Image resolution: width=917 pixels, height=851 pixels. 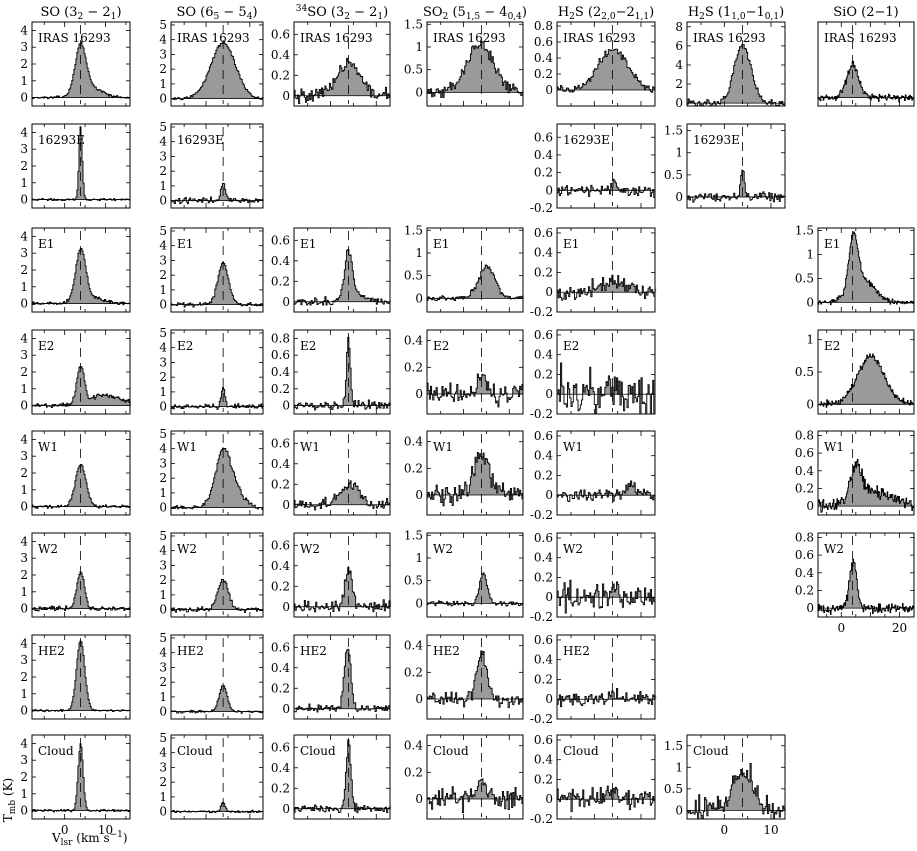 What do you see at coordinates (464, 573) in the screenshot?
I see `panel-so2-w2: 0 0.5 1 1.5 W2` at bounding box center [464, 573].